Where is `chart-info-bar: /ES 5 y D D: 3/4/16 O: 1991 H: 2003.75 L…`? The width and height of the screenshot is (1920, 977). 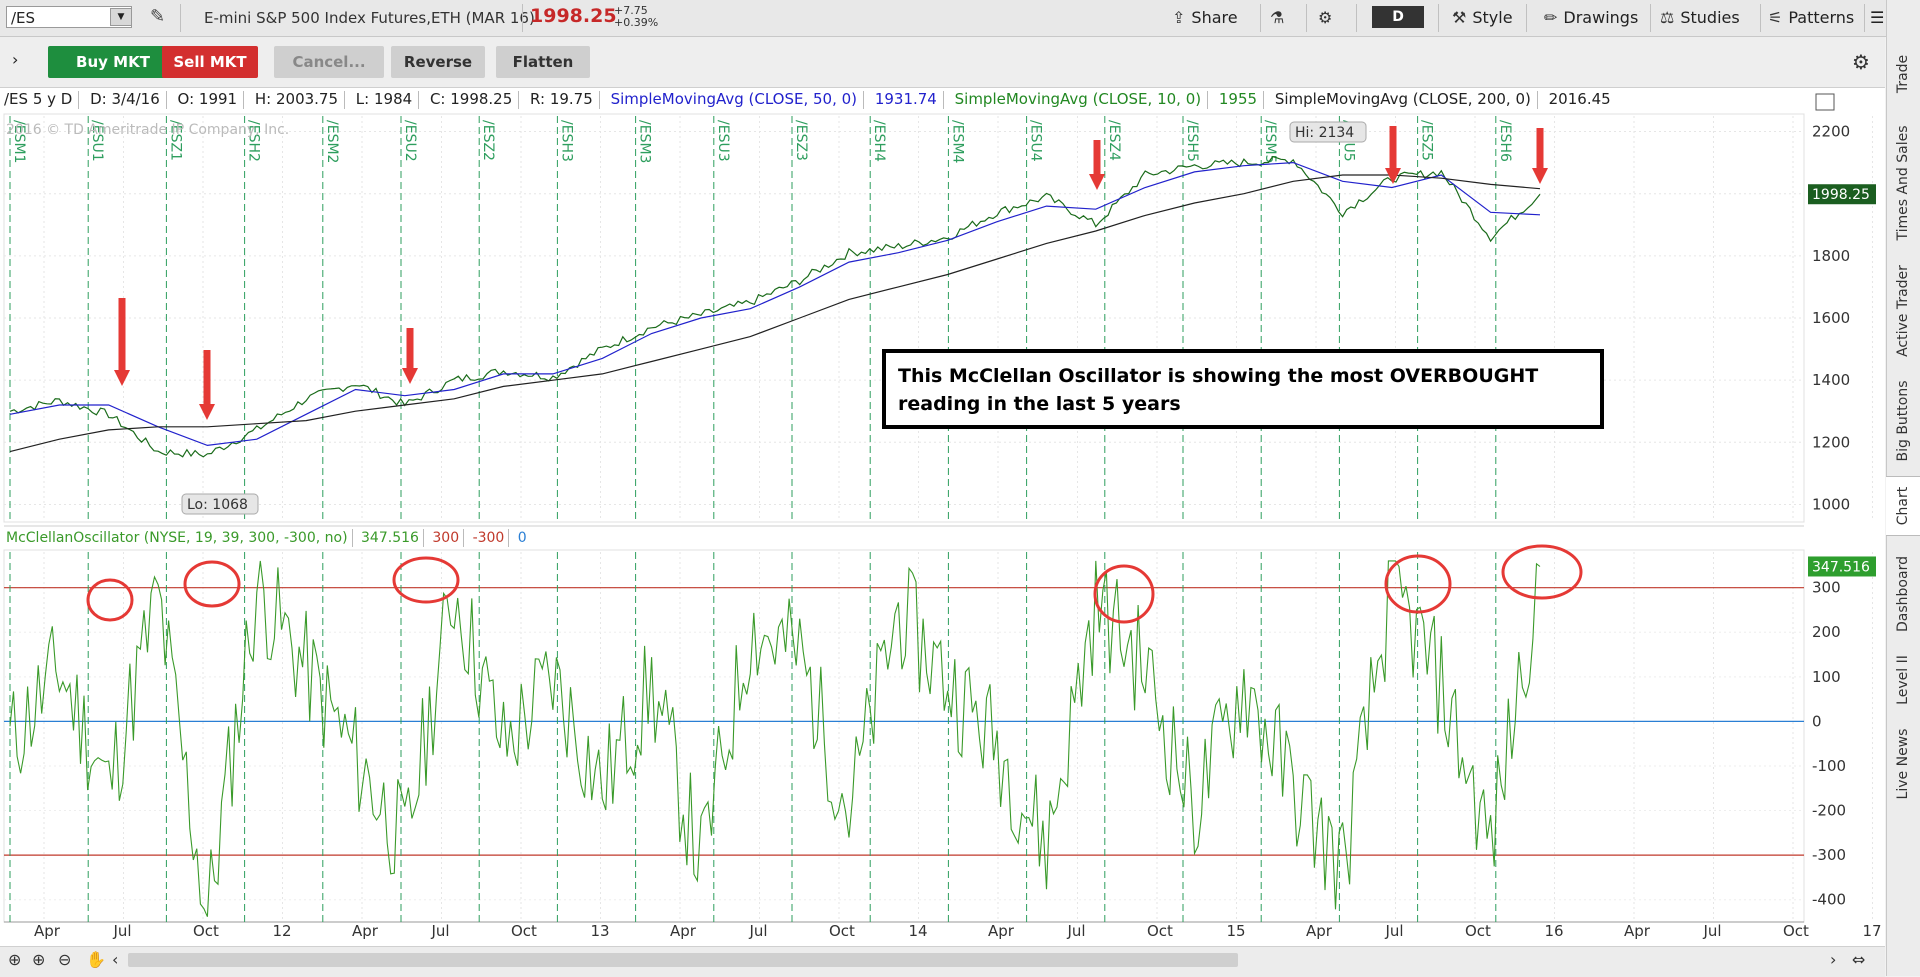 chart-info-bar: /ES 5 y D D: 3/4/16 O: 1991 H: 2003.75 L… is located at coordinates (810, 101).